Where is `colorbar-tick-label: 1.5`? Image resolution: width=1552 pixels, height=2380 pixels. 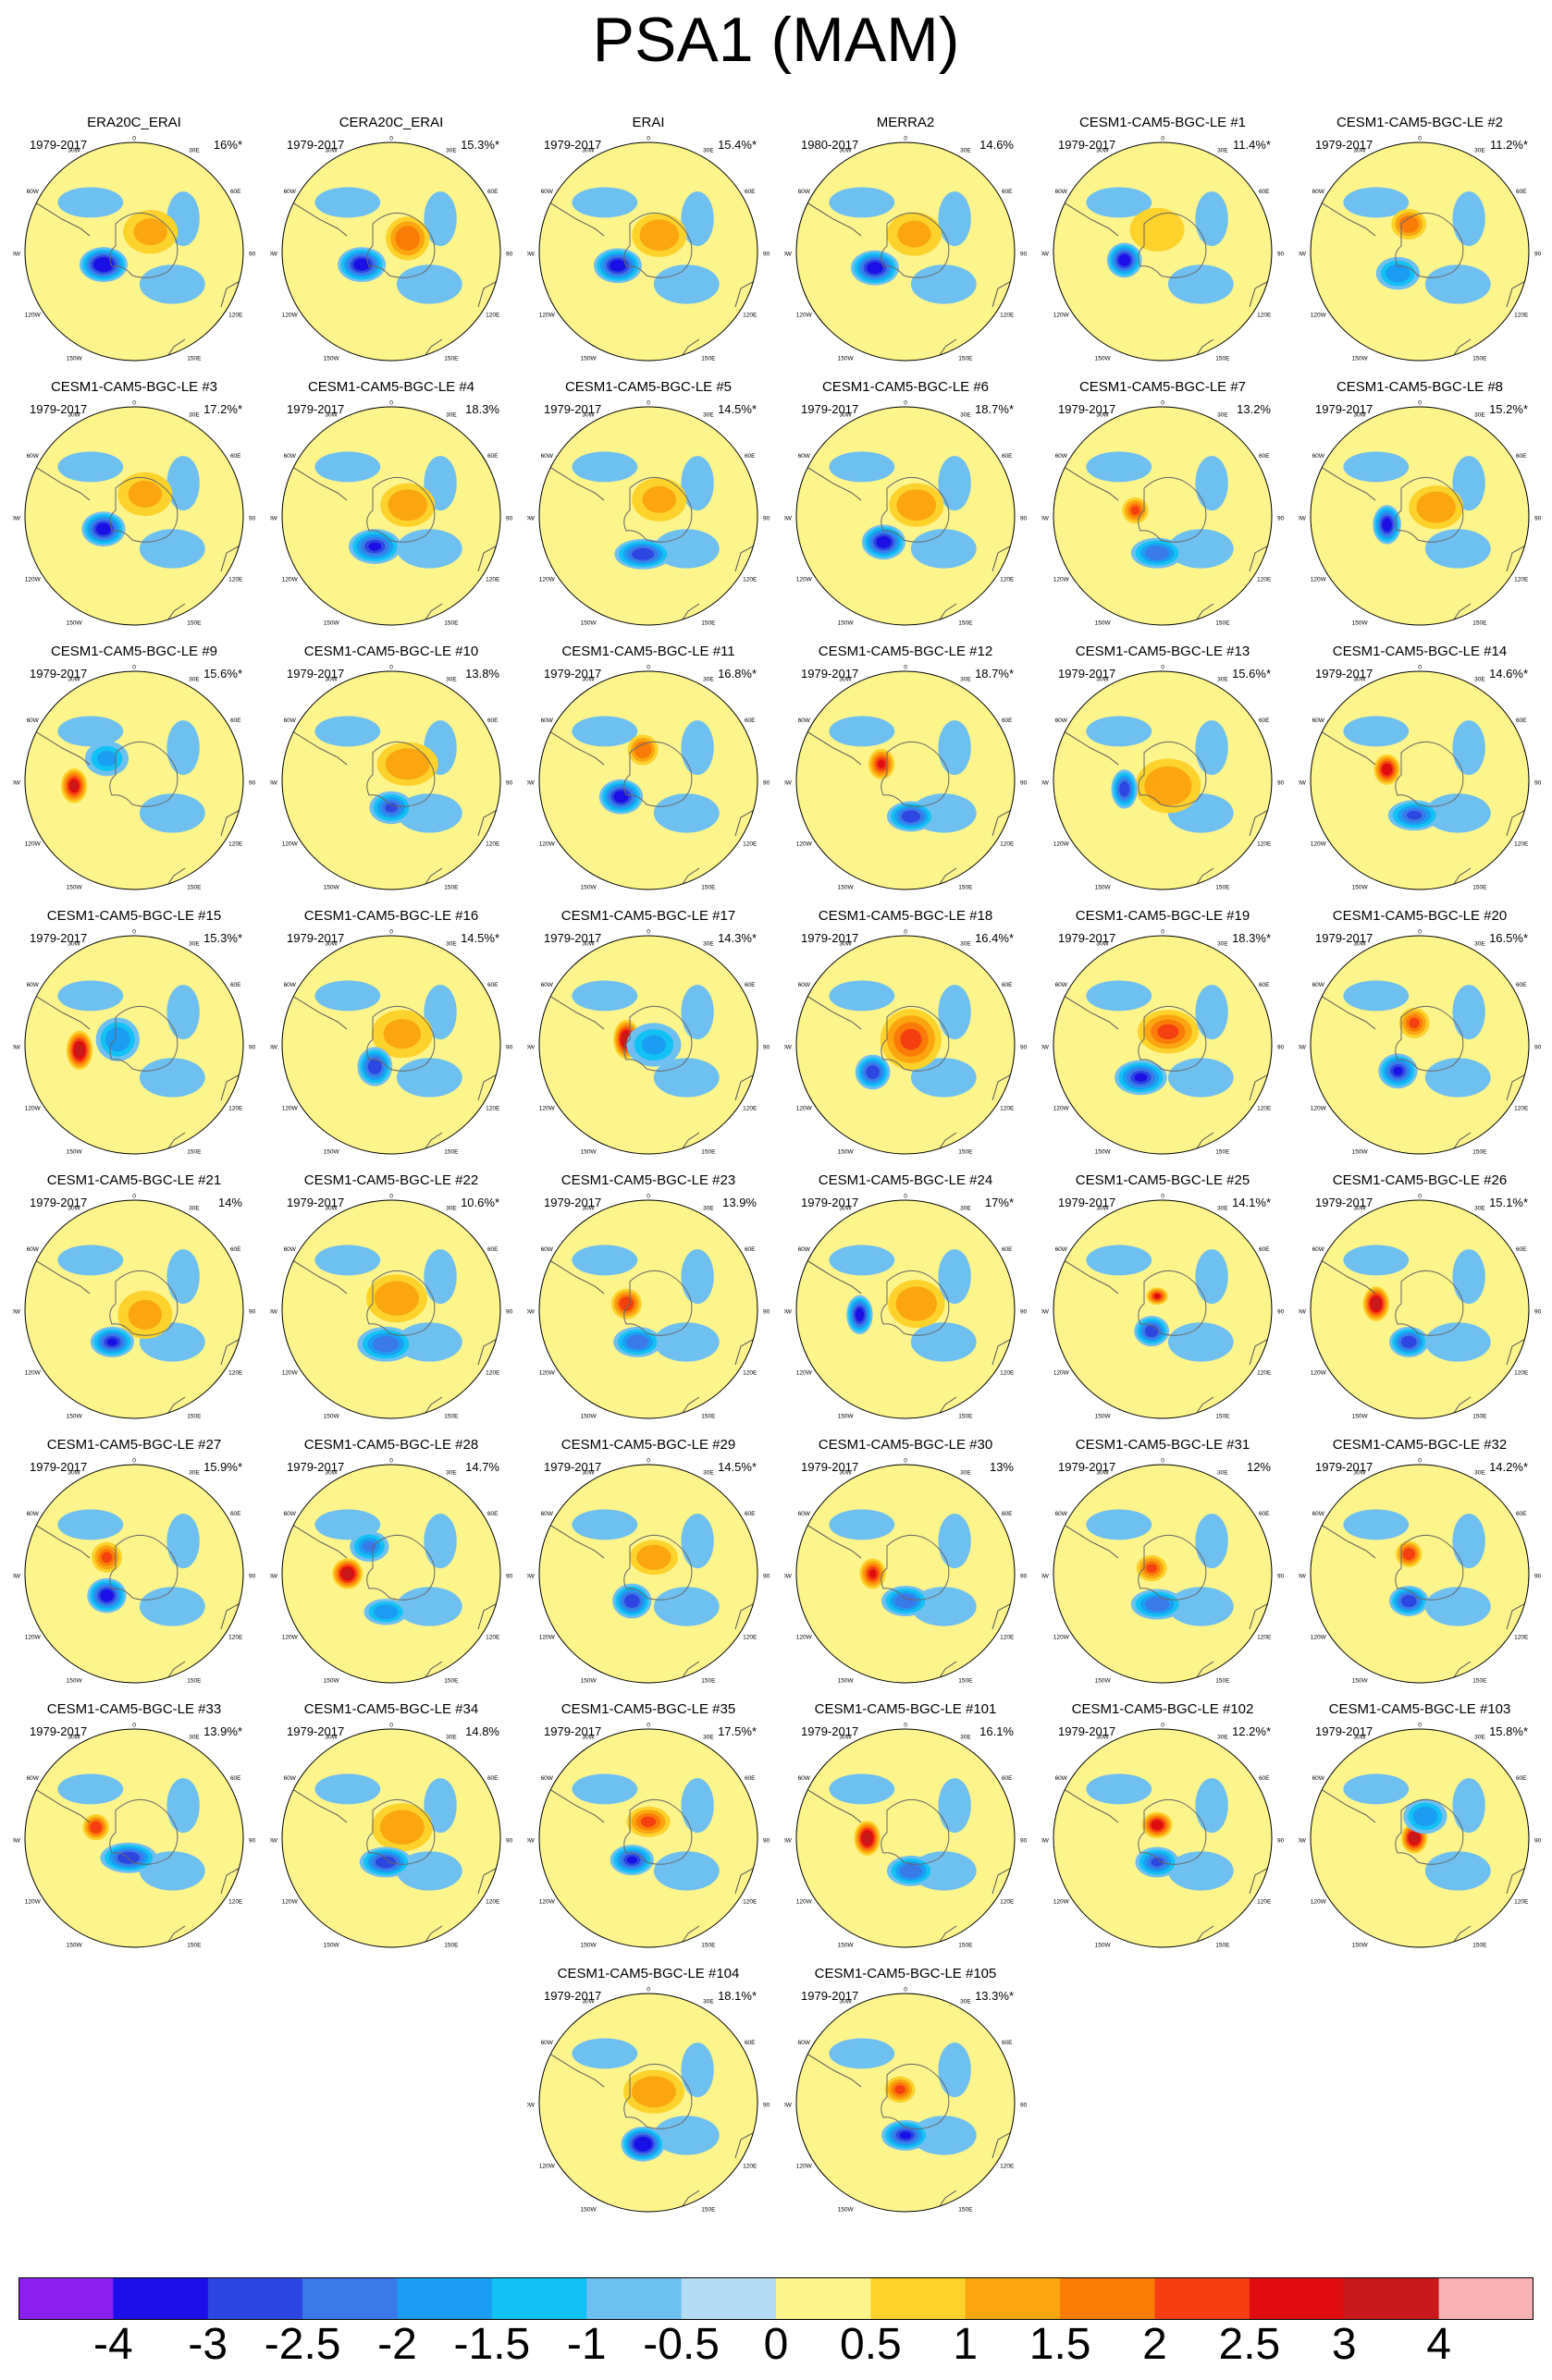 colorbar-tick-label: 1.5 is located at coordinates (1060, 2344).